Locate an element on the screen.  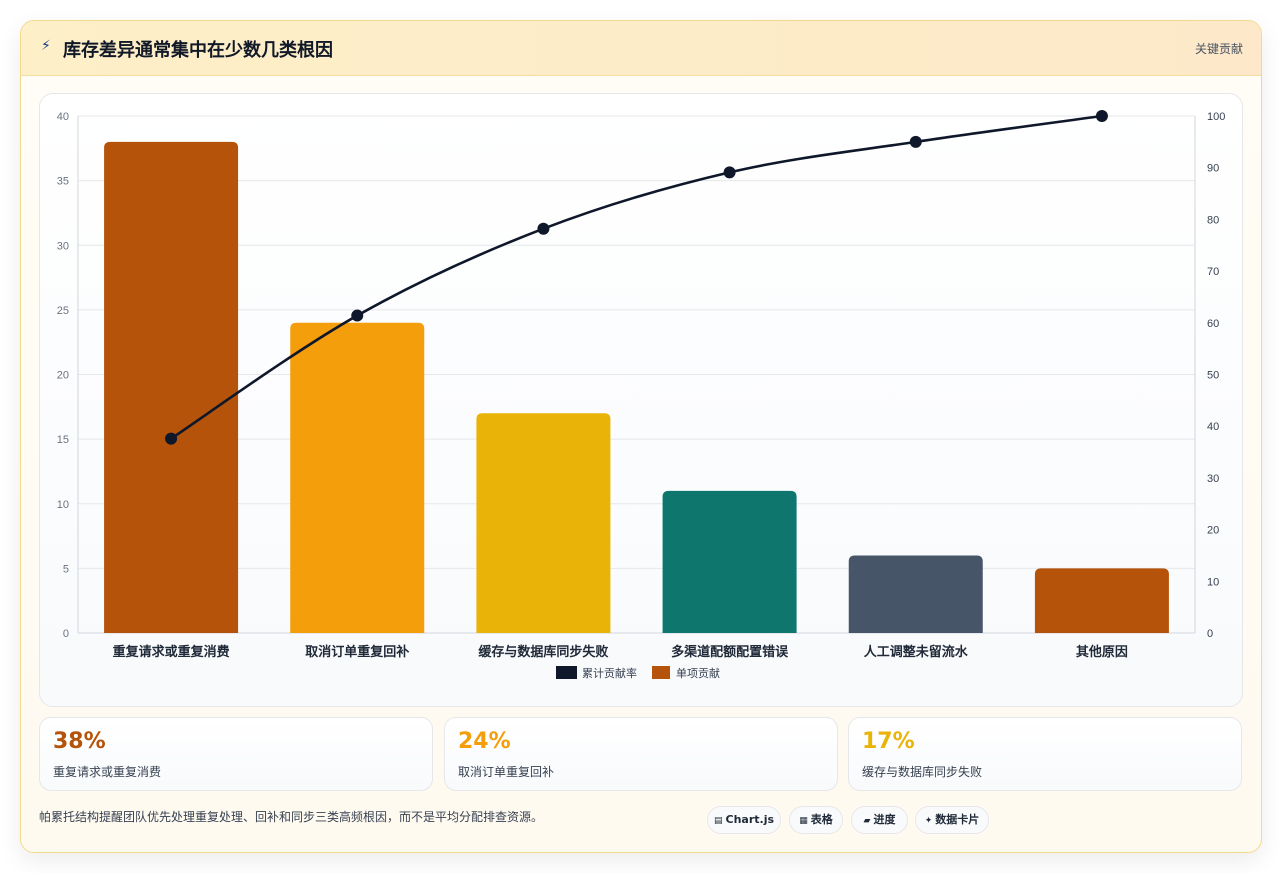
y-left-tick-label: 15 is located at coordinates (63, 440).